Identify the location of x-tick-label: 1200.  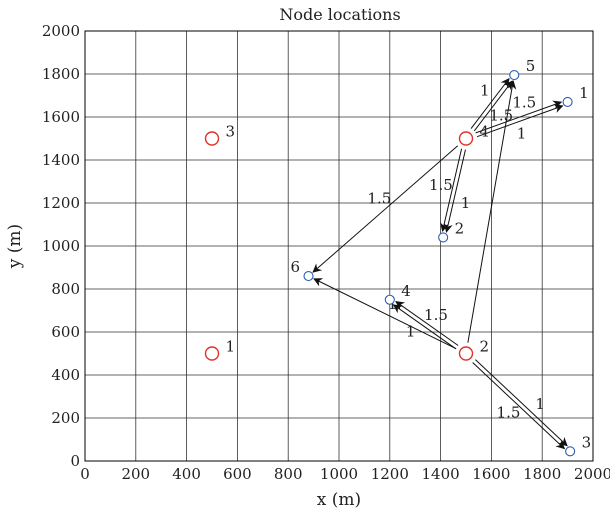
(390, 474).